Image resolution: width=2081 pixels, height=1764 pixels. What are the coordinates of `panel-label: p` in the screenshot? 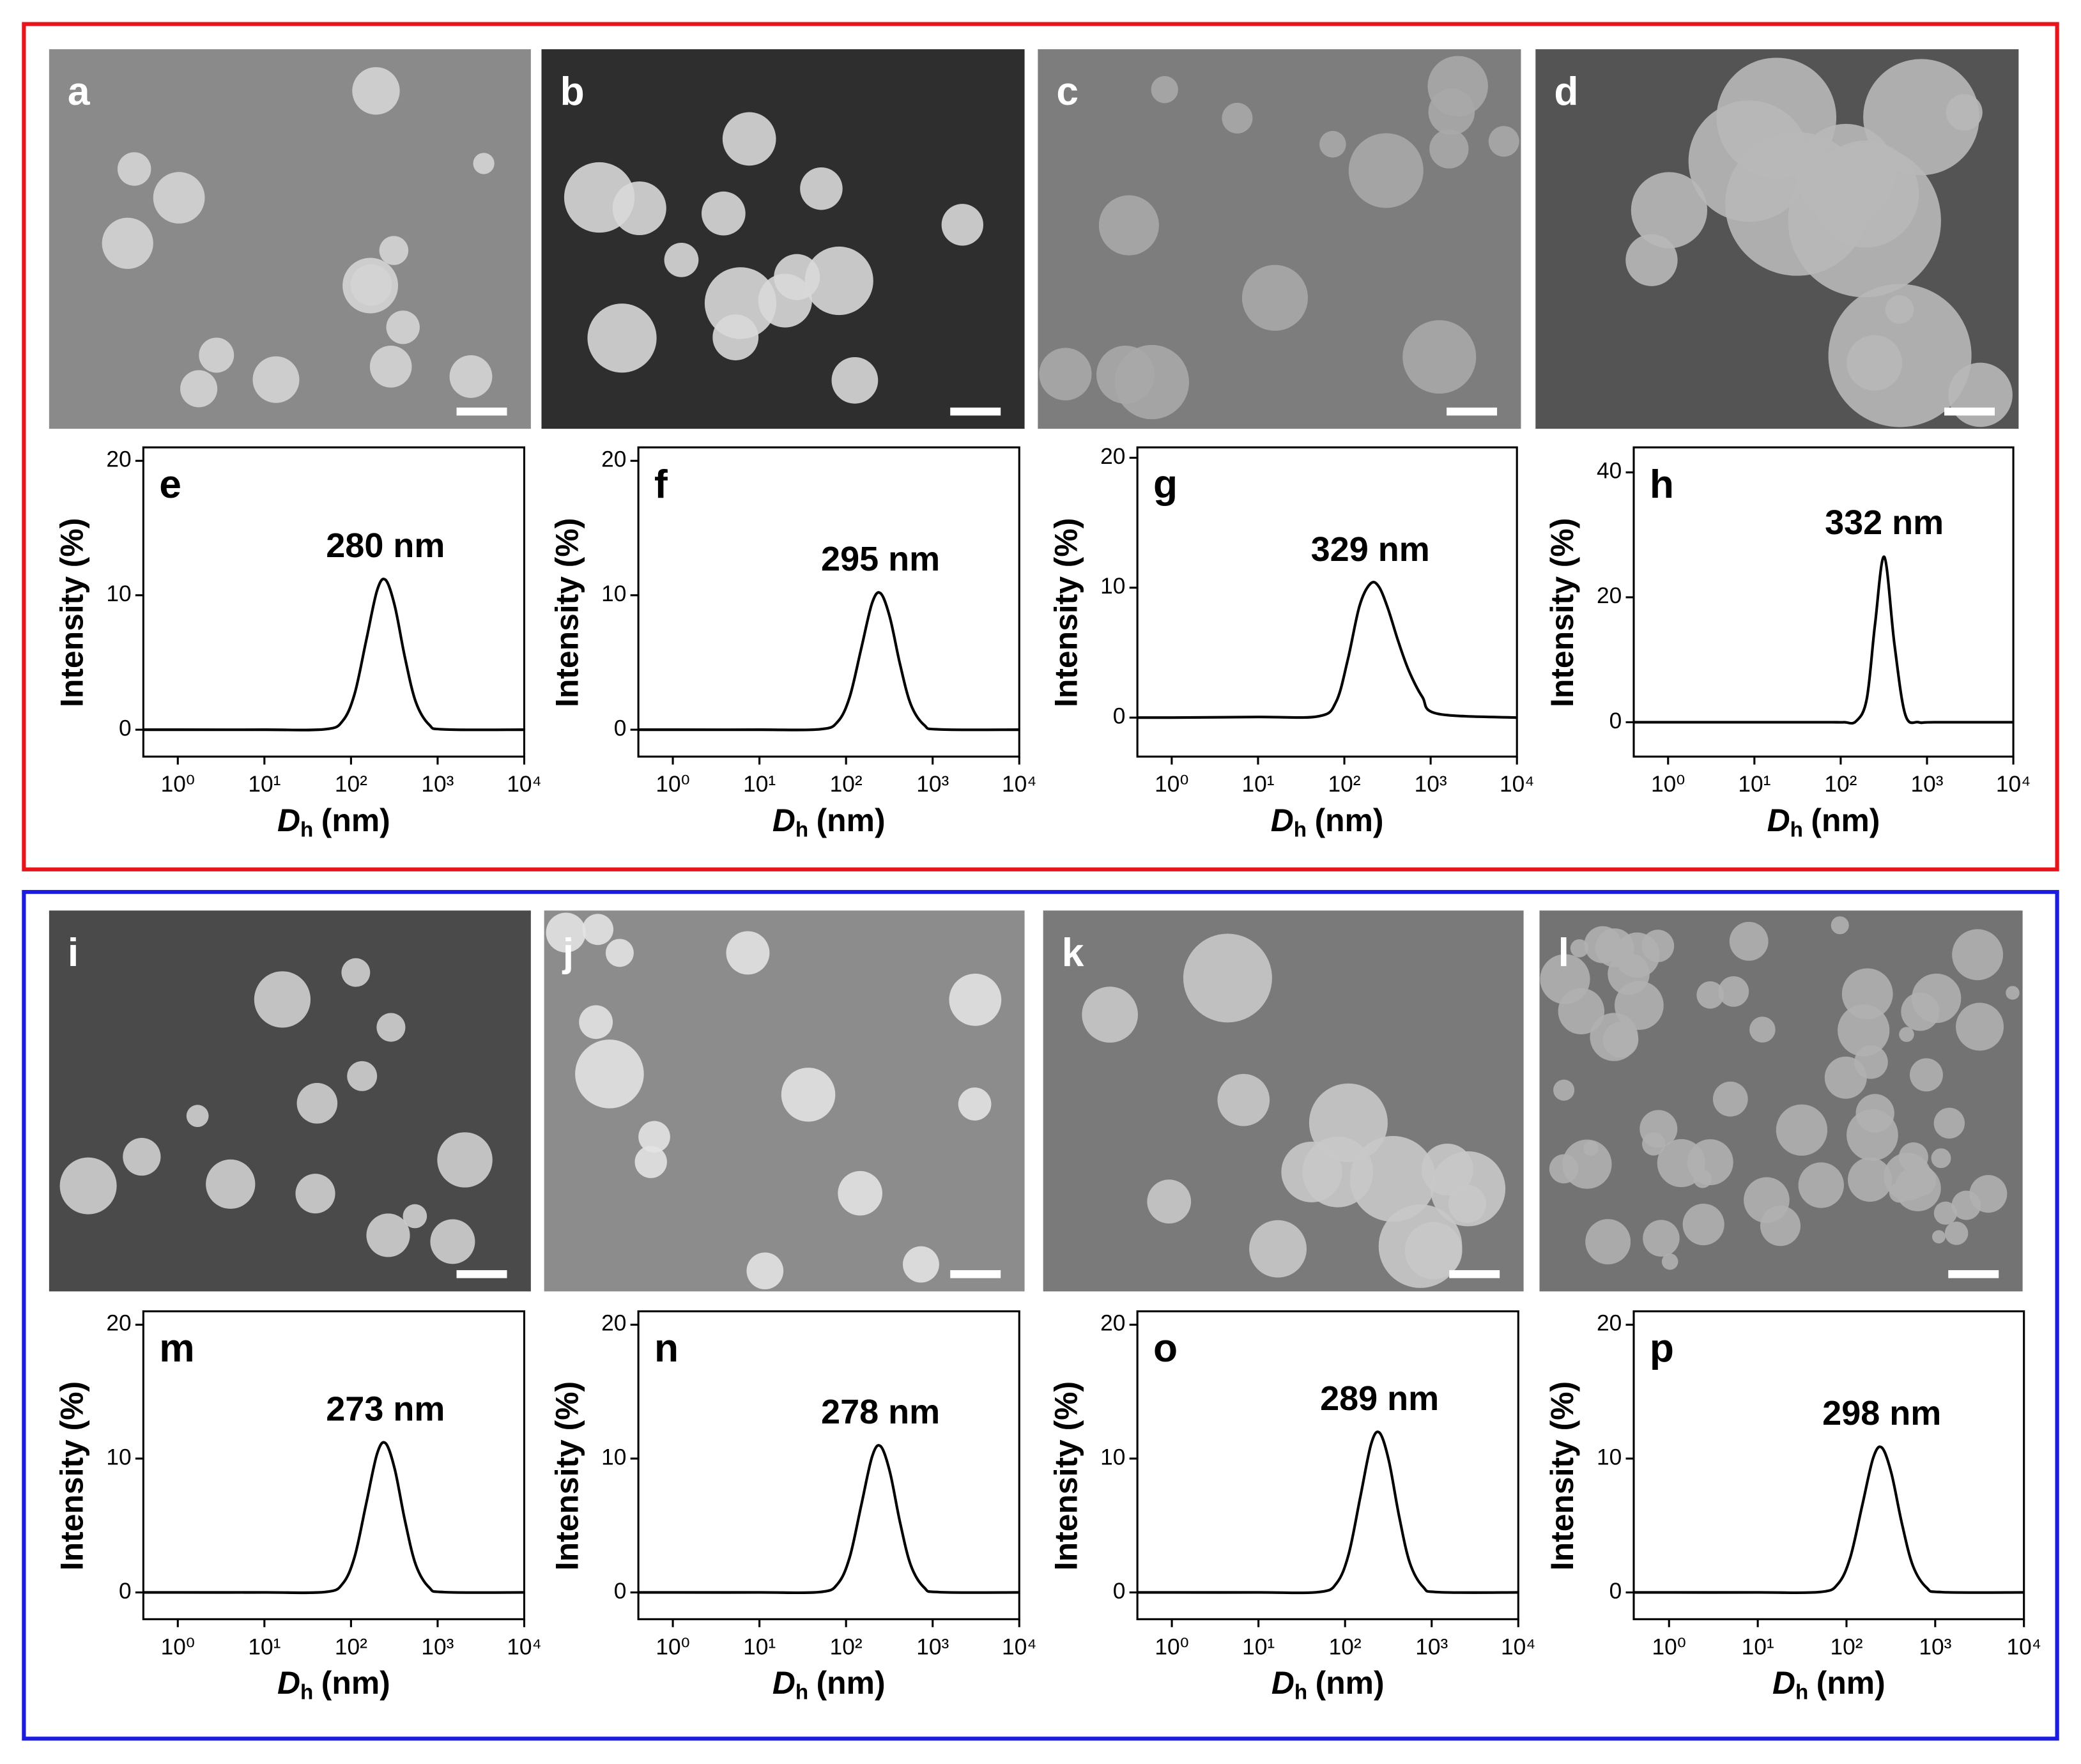 It's located at (1662, 1348).